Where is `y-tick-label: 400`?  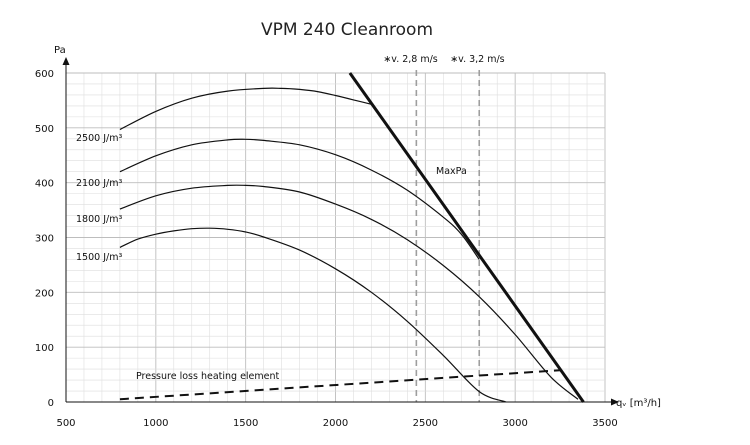
y-tick-label: 400 is located at coordinates (44, 184).